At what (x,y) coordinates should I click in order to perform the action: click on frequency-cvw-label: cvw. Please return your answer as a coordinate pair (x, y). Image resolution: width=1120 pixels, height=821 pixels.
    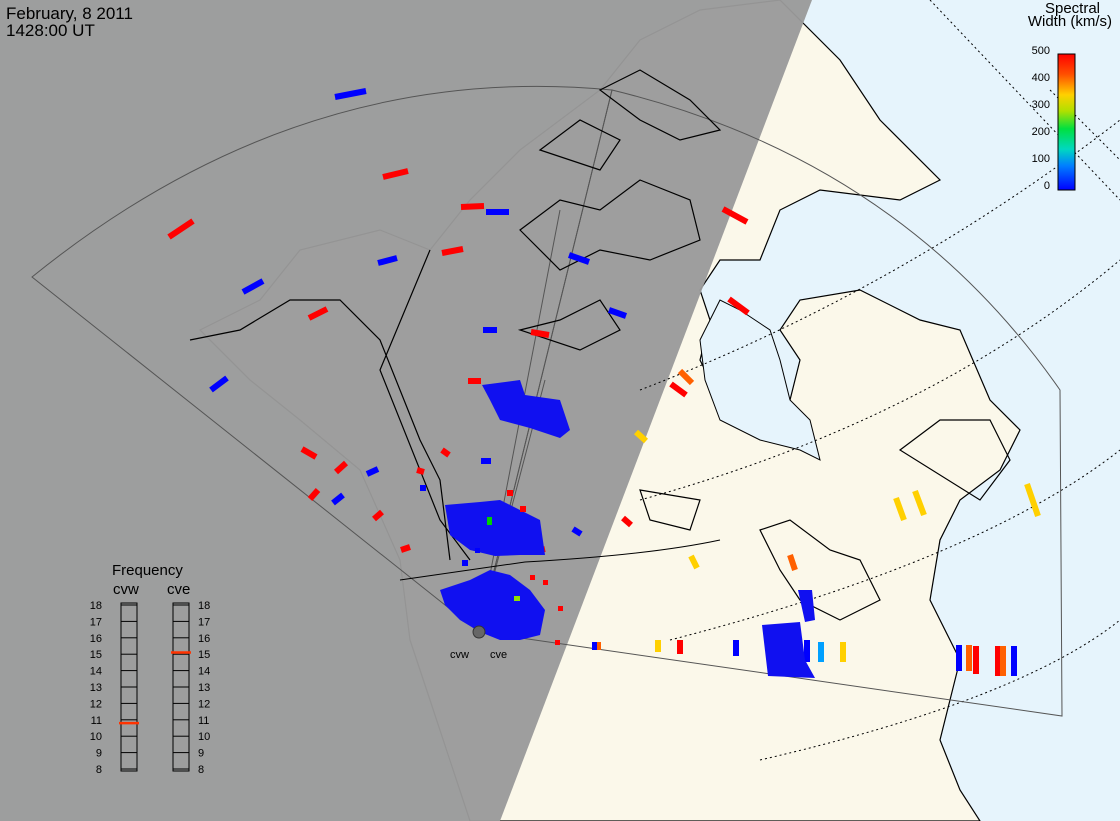
    Looking at the image, I should click on (126, 589).